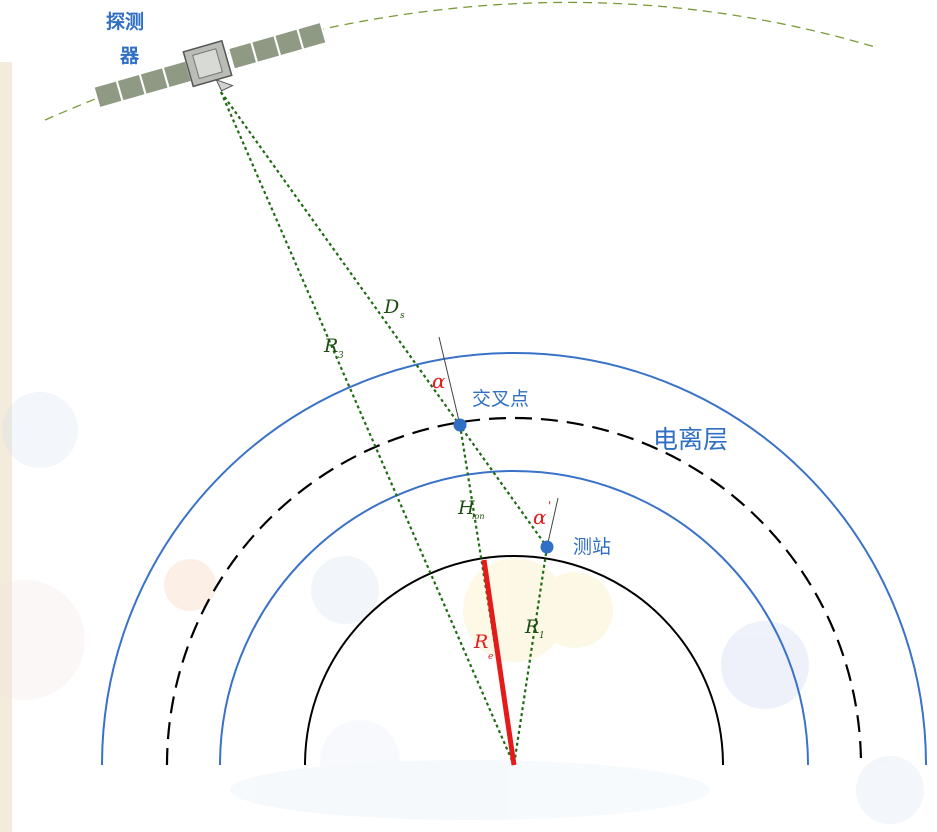  Describe the element at coordinates (449, 381) in the screenshot. I see `pierce-normal-line` at that location.